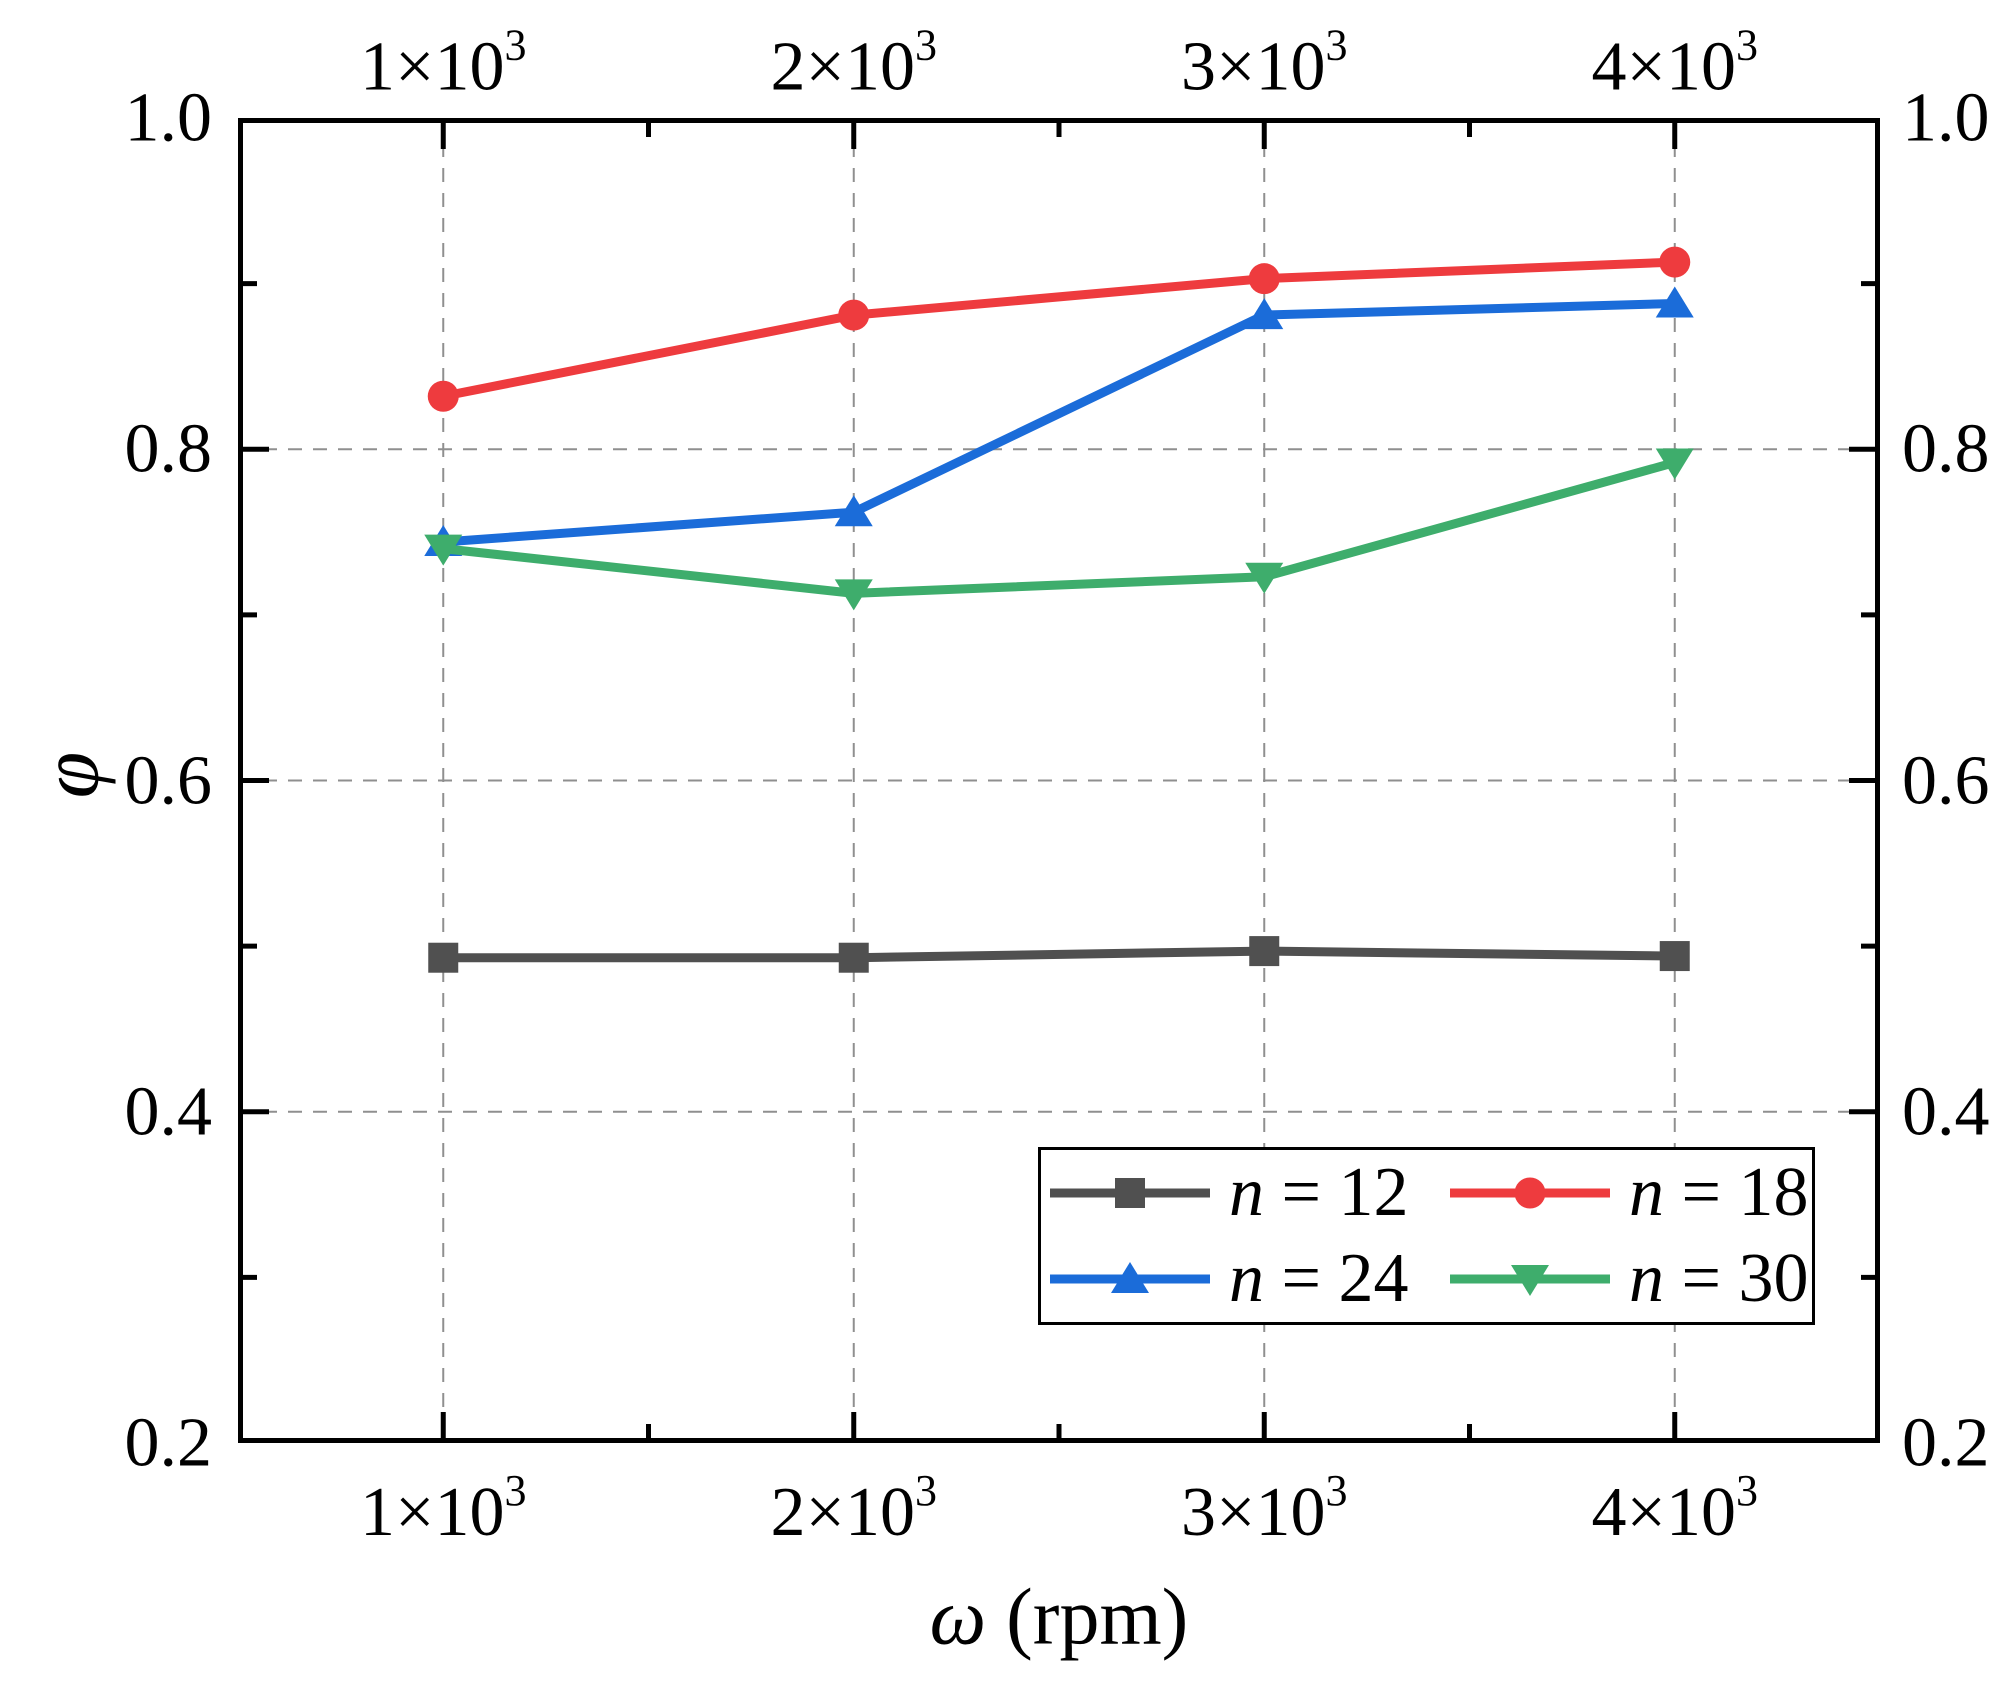 The height and width of the screenshot is (1687, 2000). What do you see at coordinates (1530, 1280) in the screenshot?
I see `legend-marker-triangle-down` at bounding box center [1530, 1280].